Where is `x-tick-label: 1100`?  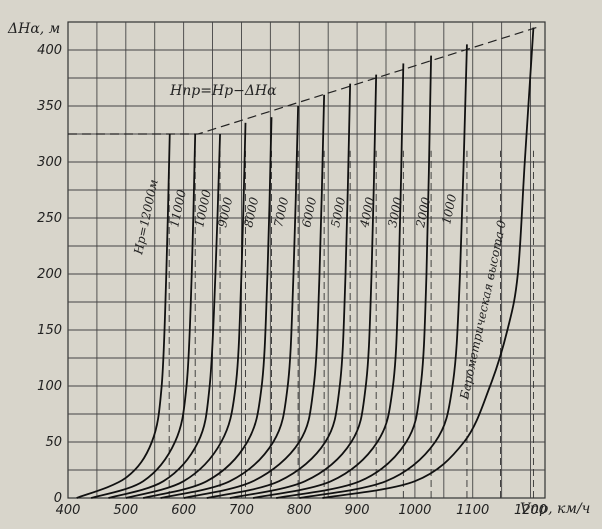 x-tick-label: 1100 is located at coordinates (472, 510).